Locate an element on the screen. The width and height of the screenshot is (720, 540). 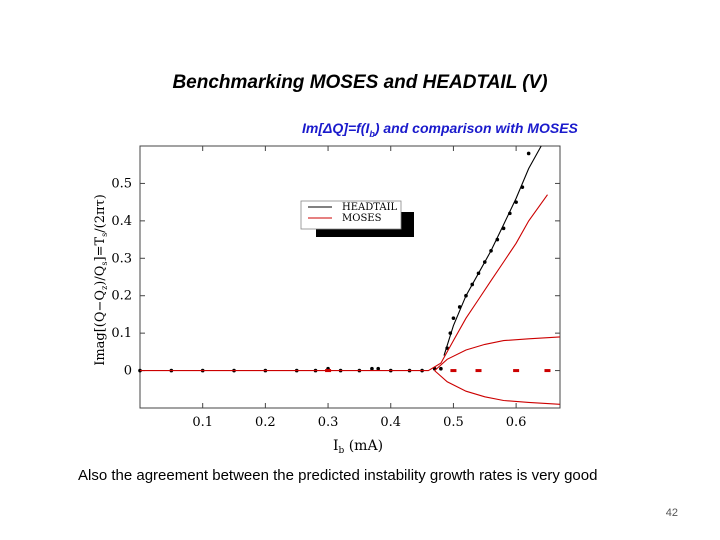
chart-title: Im[ΔQ]=f(Ib) and comparison with MOSES is located at coordinates (440, 129).